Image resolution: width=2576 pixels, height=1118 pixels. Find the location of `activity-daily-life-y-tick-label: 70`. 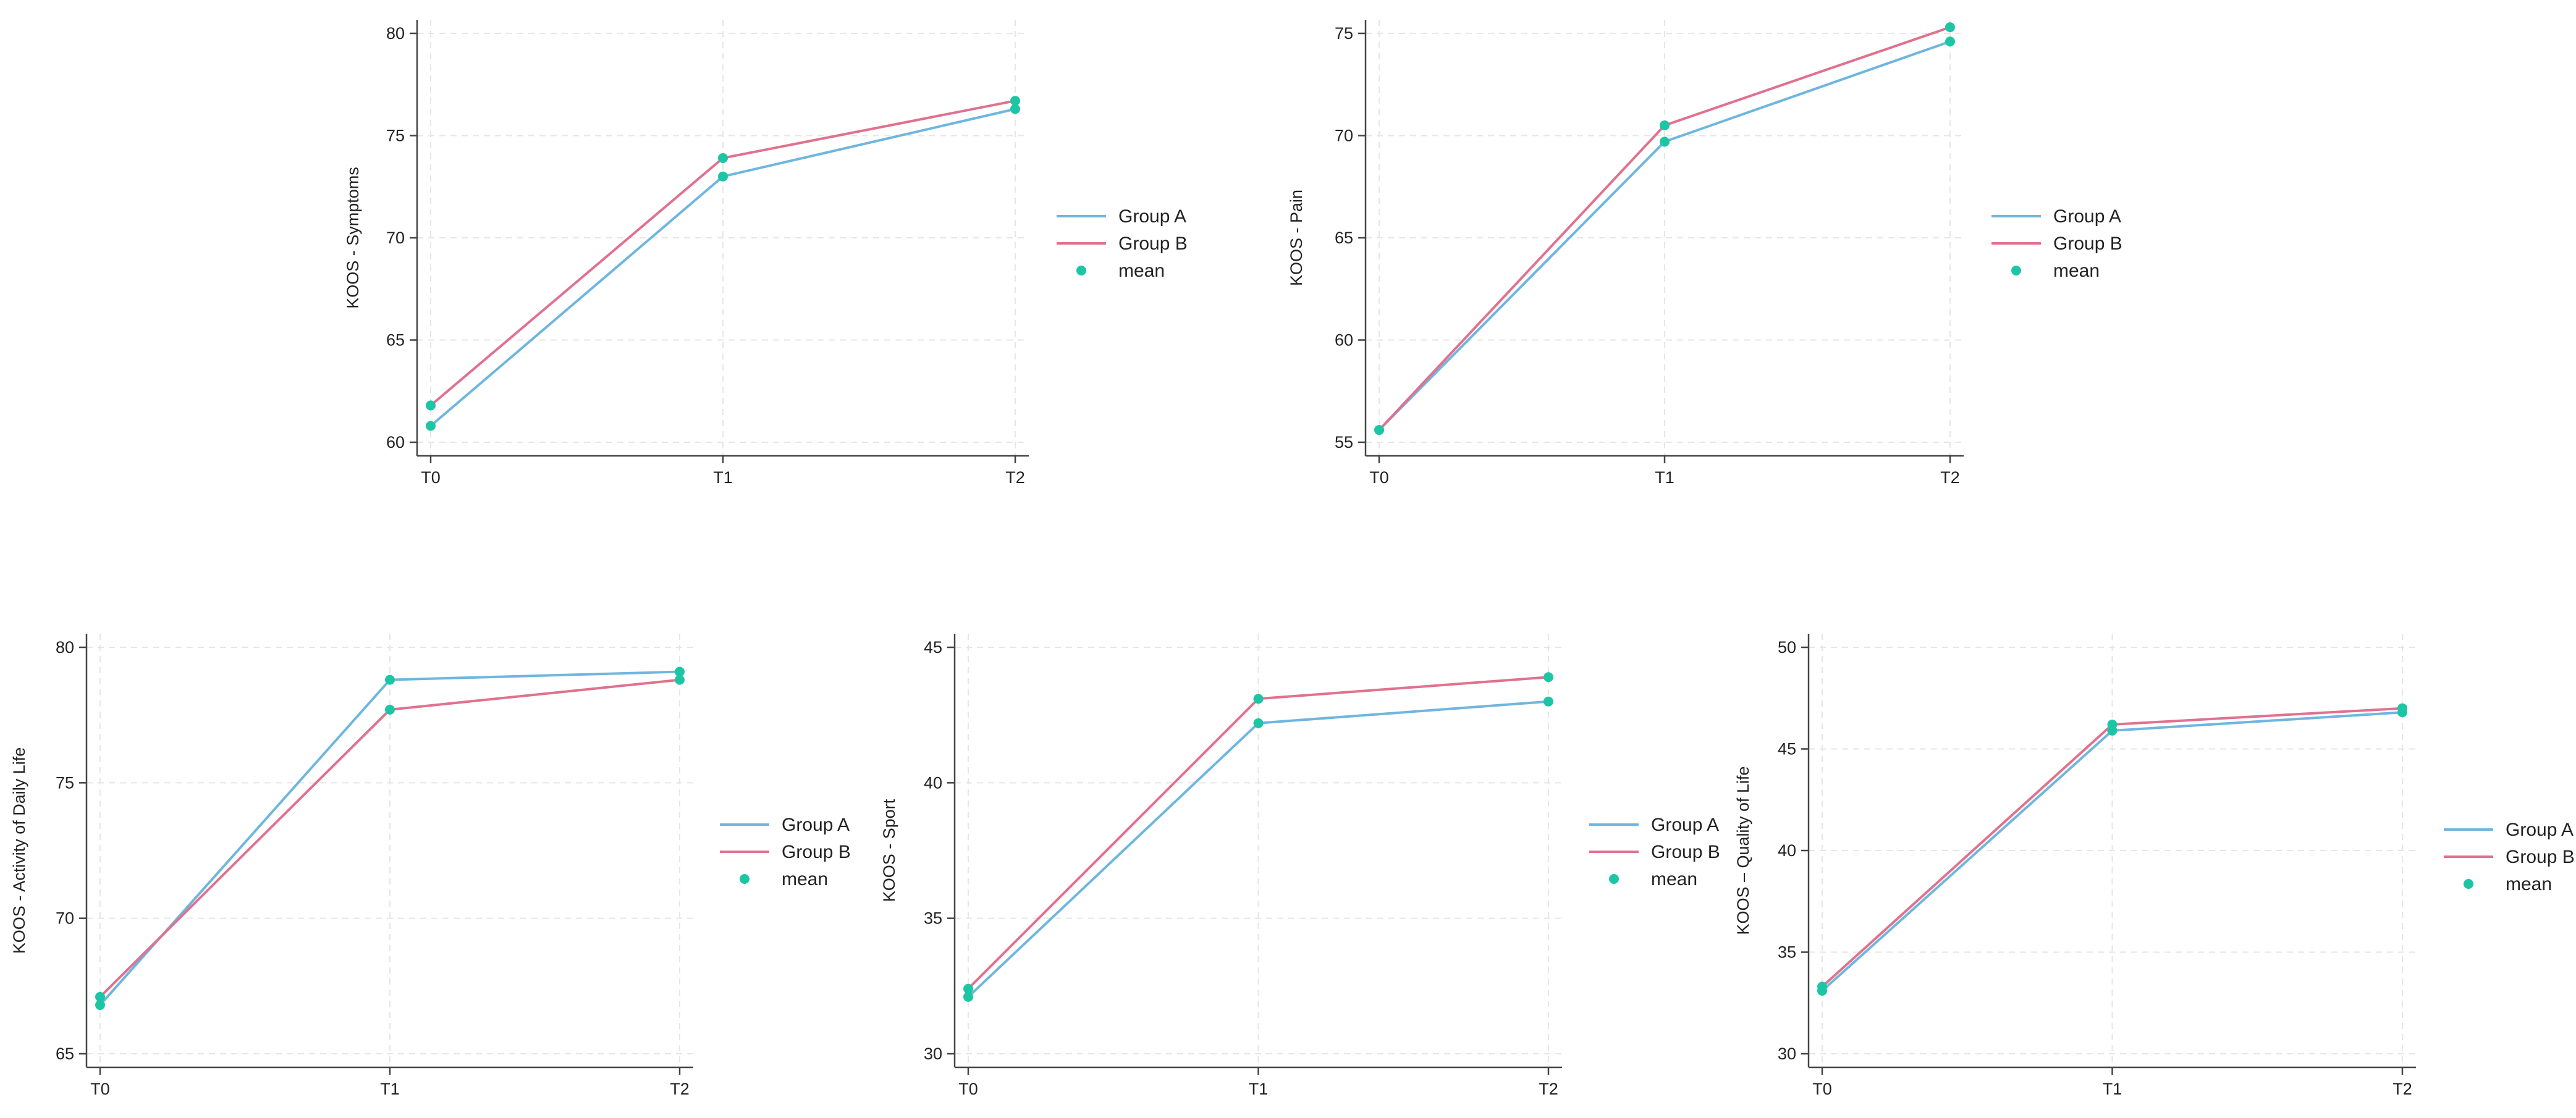

activity-daily-life-y-tick-label: 70 is located at coordinates (65, 918).